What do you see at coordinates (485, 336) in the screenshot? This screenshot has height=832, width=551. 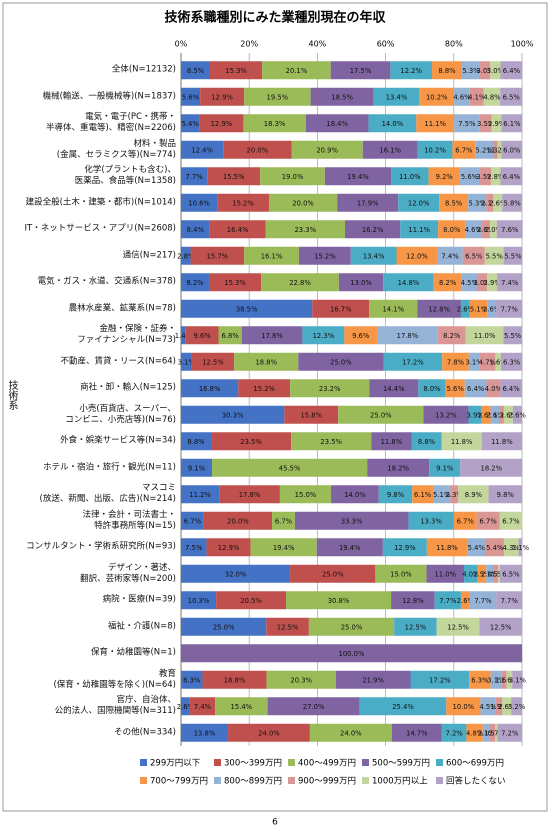 I see `data-label: 11.0%` at bounding box center [485, 336].